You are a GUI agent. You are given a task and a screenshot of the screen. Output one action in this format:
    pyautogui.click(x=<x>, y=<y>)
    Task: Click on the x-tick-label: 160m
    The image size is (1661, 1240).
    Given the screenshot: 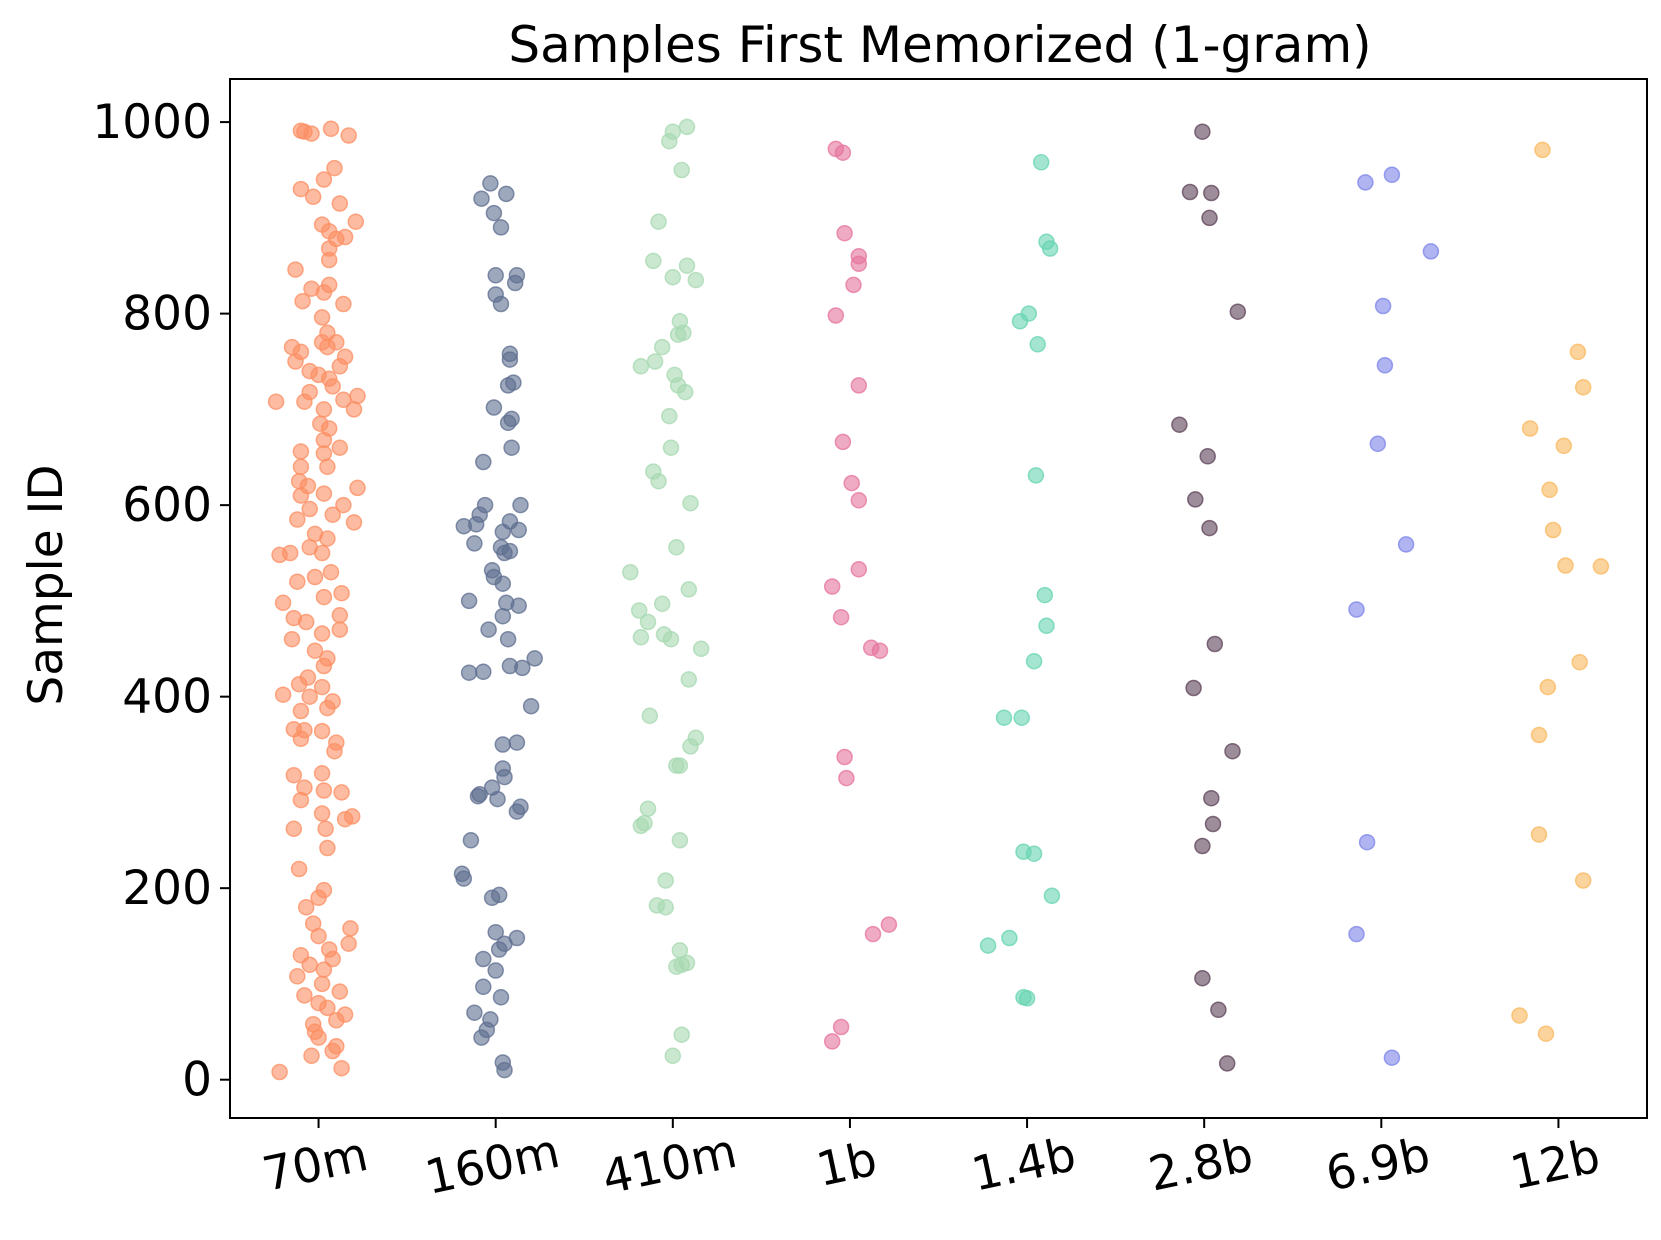 What is the action you would take?
    pyautogui.click(x=492, y=1165)
    